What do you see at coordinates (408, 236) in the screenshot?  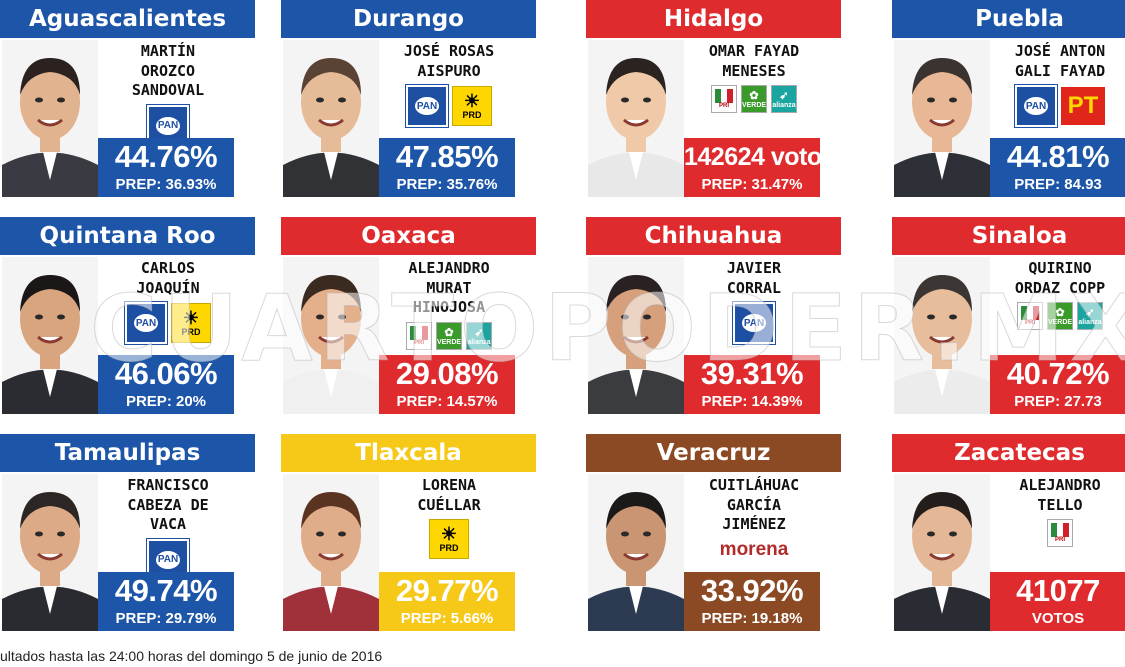 I see `state-header: Oaxaca` at bounding box center [408, 236].